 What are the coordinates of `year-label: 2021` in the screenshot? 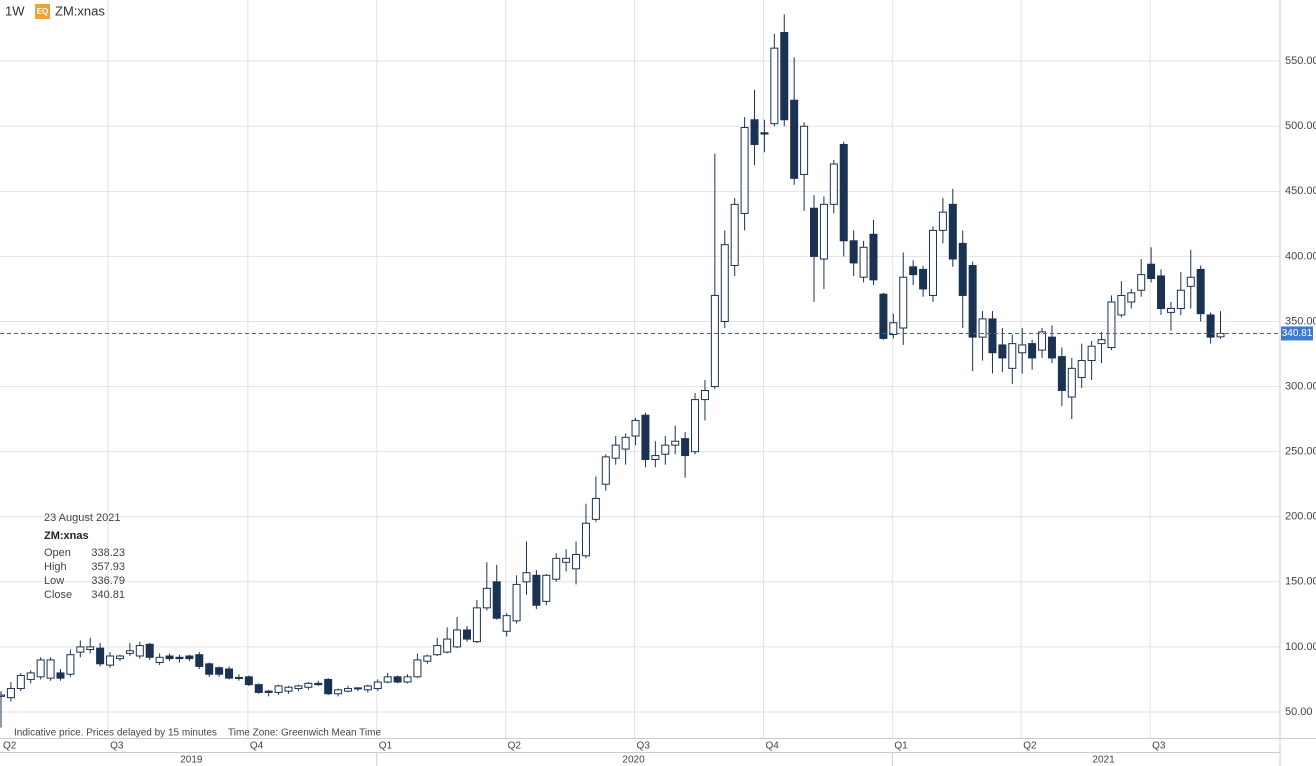 It's located at (1103, 760).